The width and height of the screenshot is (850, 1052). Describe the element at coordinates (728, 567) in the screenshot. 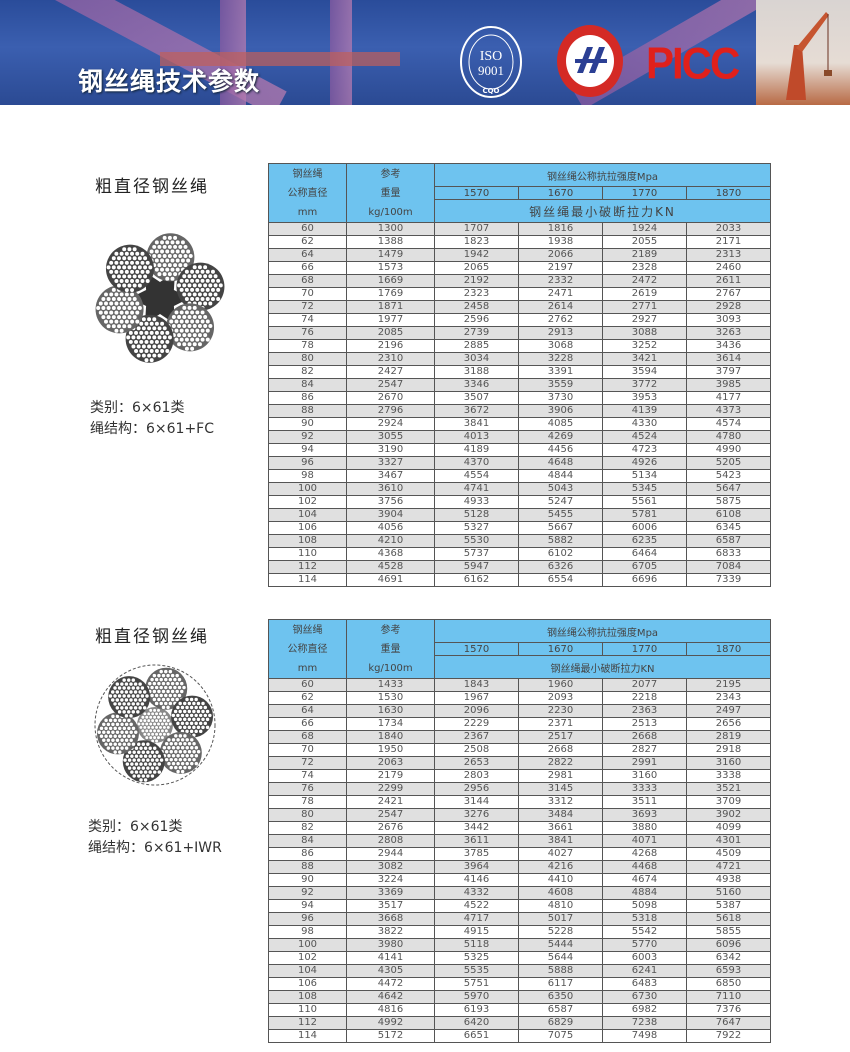

I see `table-cell: 7084` at that location.